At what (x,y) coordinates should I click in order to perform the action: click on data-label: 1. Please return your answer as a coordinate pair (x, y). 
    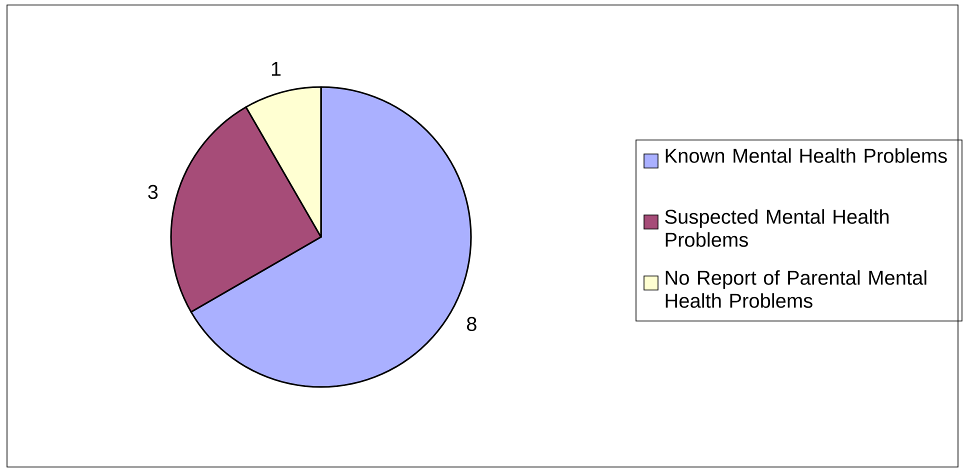
    Looking at the image, I should click on (276, 69).